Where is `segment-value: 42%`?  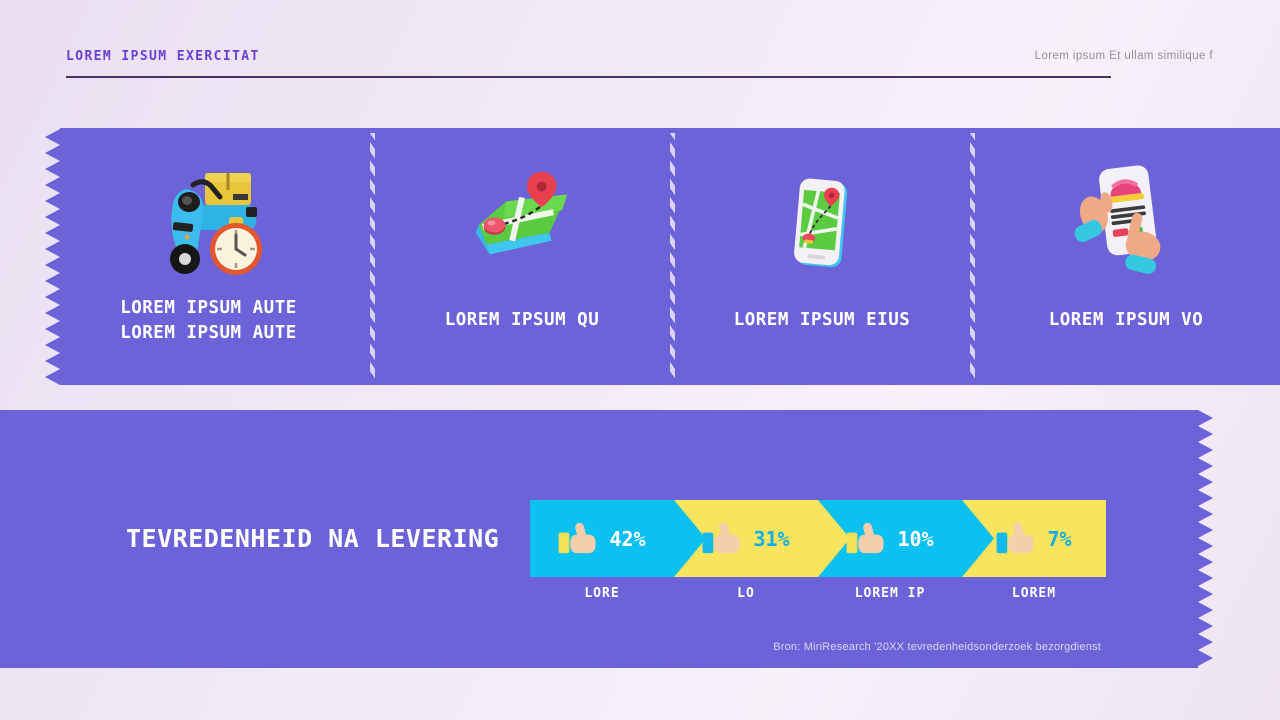 segment-value: 42% is located at coordinates (627, 538).